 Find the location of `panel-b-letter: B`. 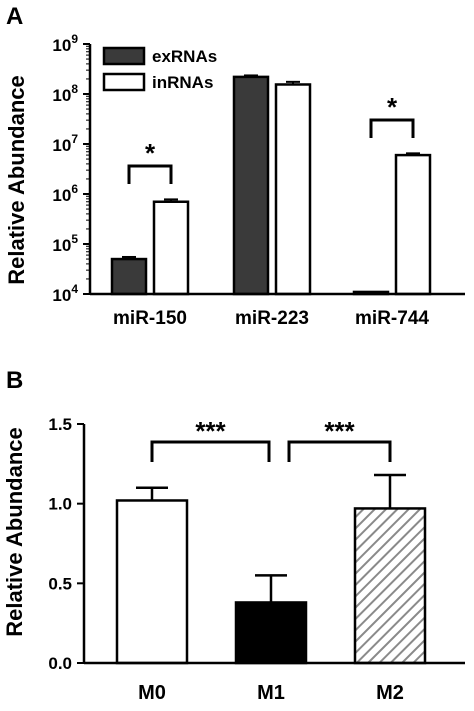

panel-b-letter: B is located at coordinates (14, 380).